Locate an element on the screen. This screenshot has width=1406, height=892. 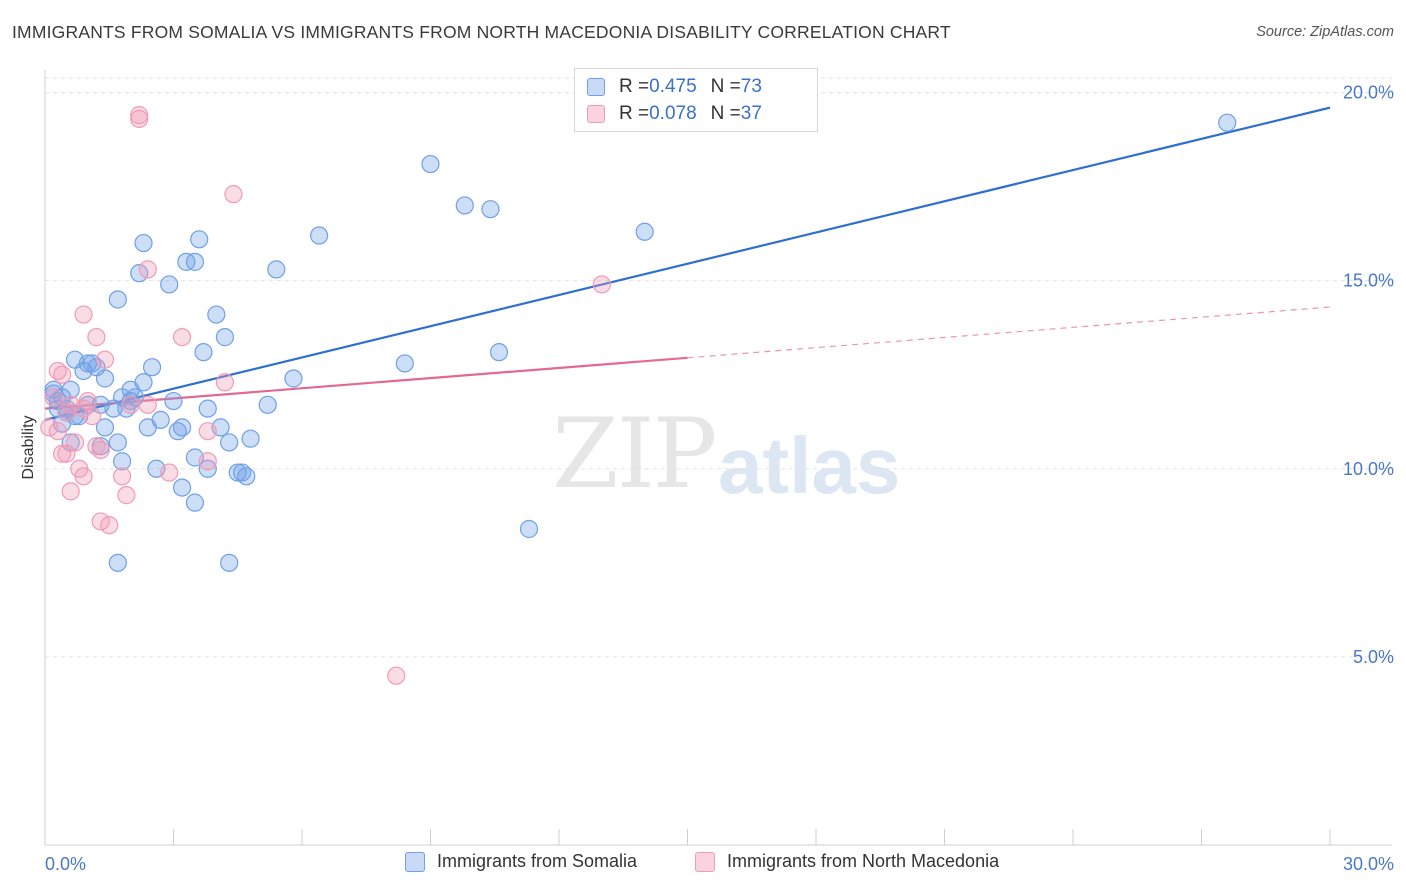
legend-r-value: 0.078 is located at coordinates (673, 113).